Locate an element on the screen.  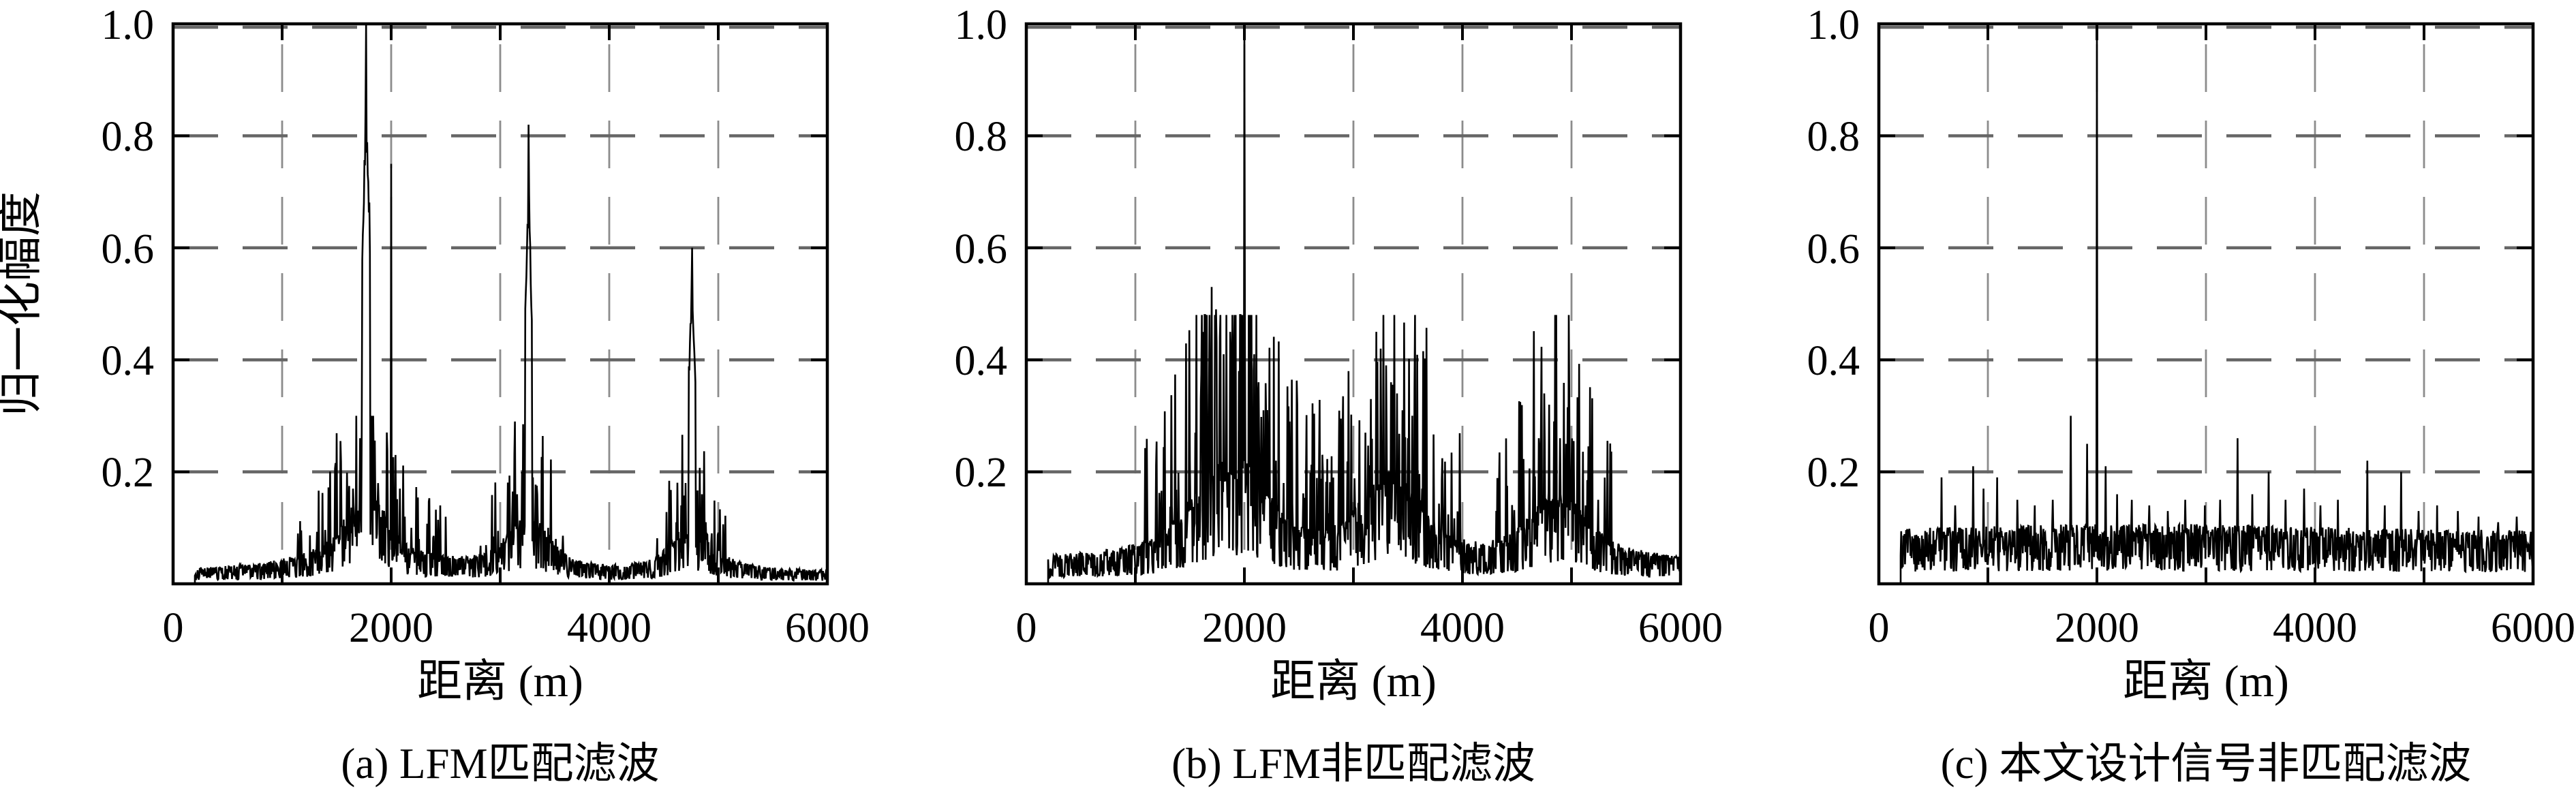
y-axis-label: 归一化幅度 is located at coordinates (23, 303).